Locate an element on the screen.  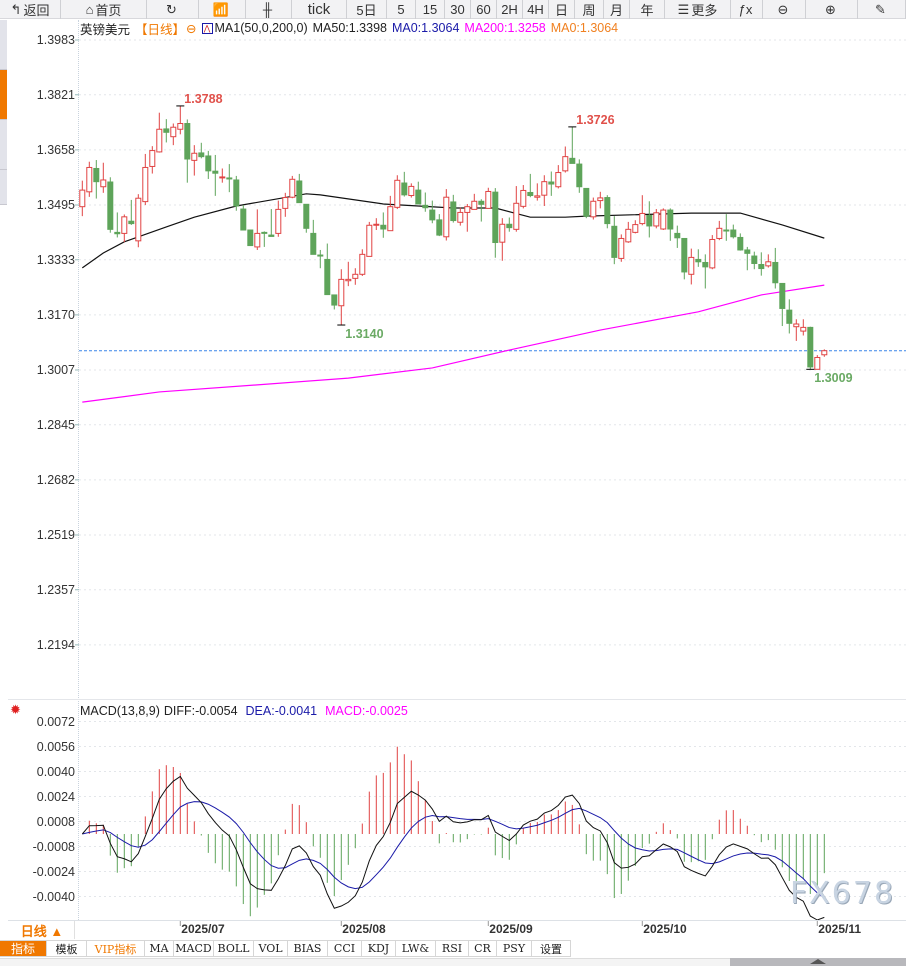
toolbar-tick-button: tick is located at coordinates (319, 9).